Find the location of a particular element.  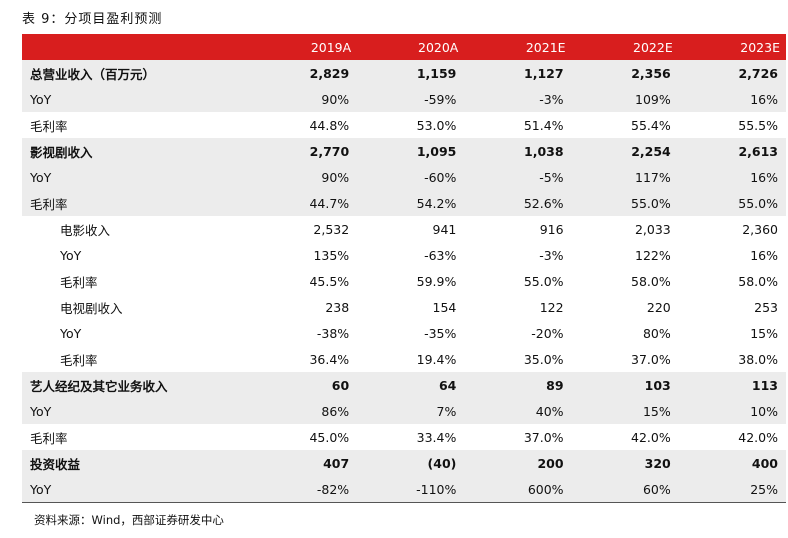

table-row: 毛利率 45.5% 59.9% 55.0% 58.0% 58.0% is located at coordinates (404, 281).